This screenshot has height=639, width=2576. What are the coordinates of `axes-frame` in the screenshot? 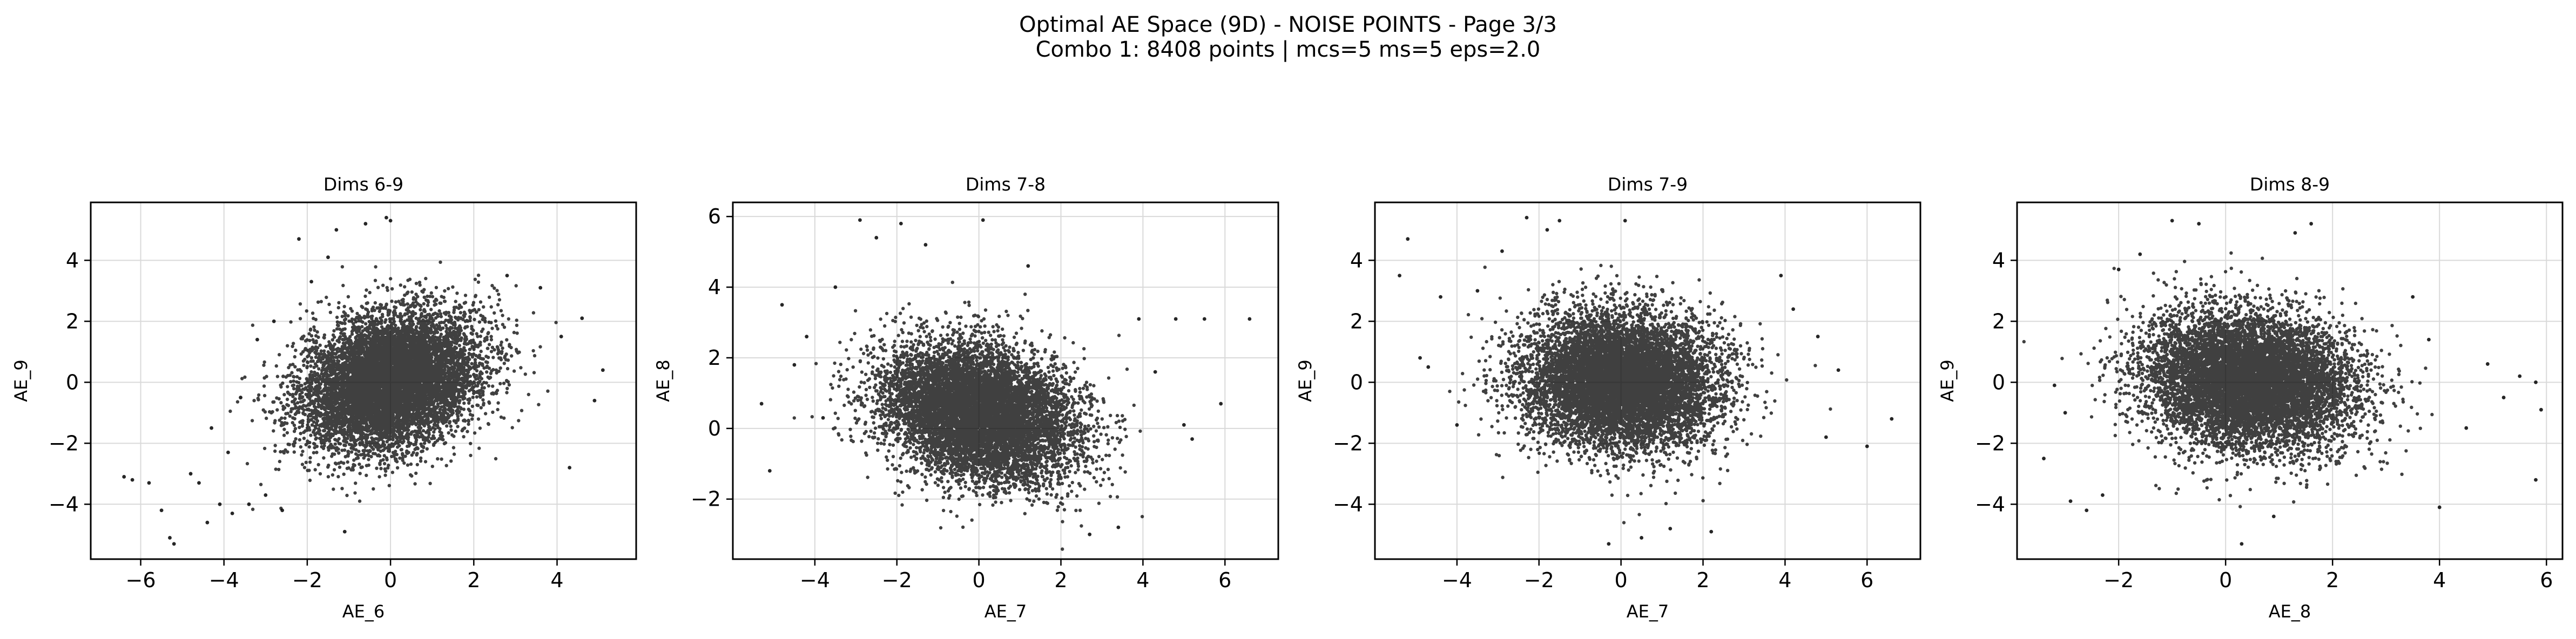 It's located at (1005, 380).